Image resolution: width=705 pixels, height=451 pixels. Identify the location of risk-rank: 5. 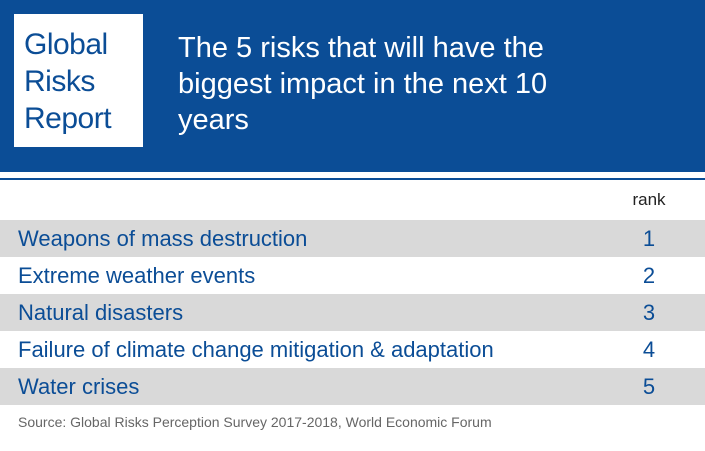
(649, 386).